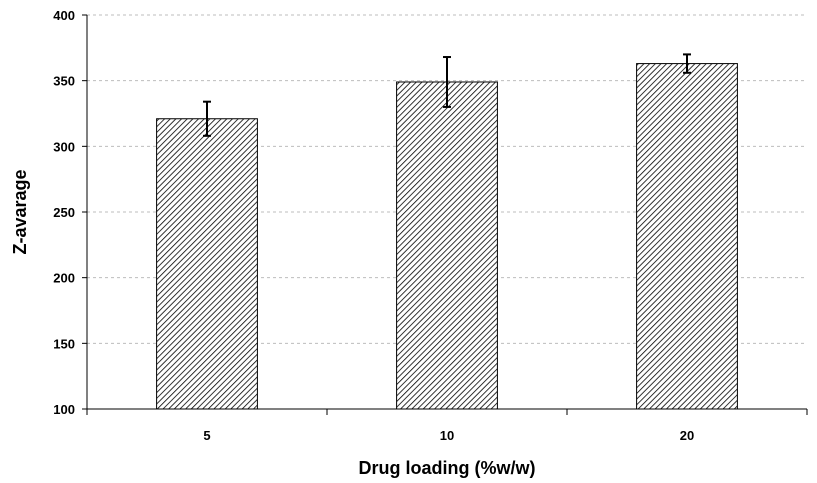 The width and height of the screenshot is (817, 483). What do you see at coordinates (64, 409) in the screenshot?
I see `y-tick-label: 100` at bounding box center [64, 409].